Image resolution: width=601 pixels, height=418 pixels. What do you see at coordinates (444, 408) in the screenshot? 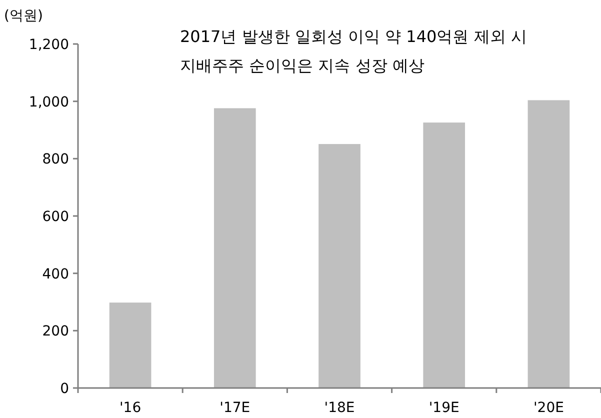
I see `x-tick-label: '19E` at bounding box center [444, 408].